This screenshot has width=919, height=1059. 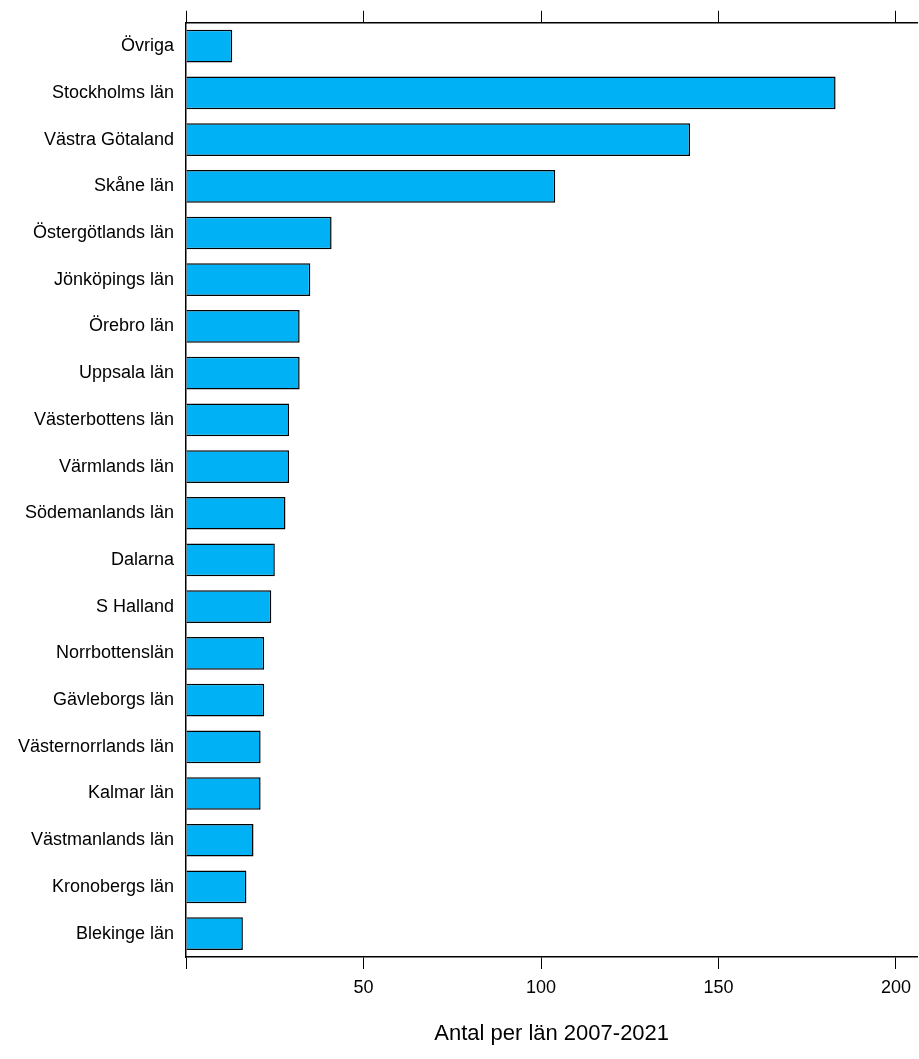 I want to click on x-axis-title: Antal per län 2007-2021, so click(x=552, y=1032).